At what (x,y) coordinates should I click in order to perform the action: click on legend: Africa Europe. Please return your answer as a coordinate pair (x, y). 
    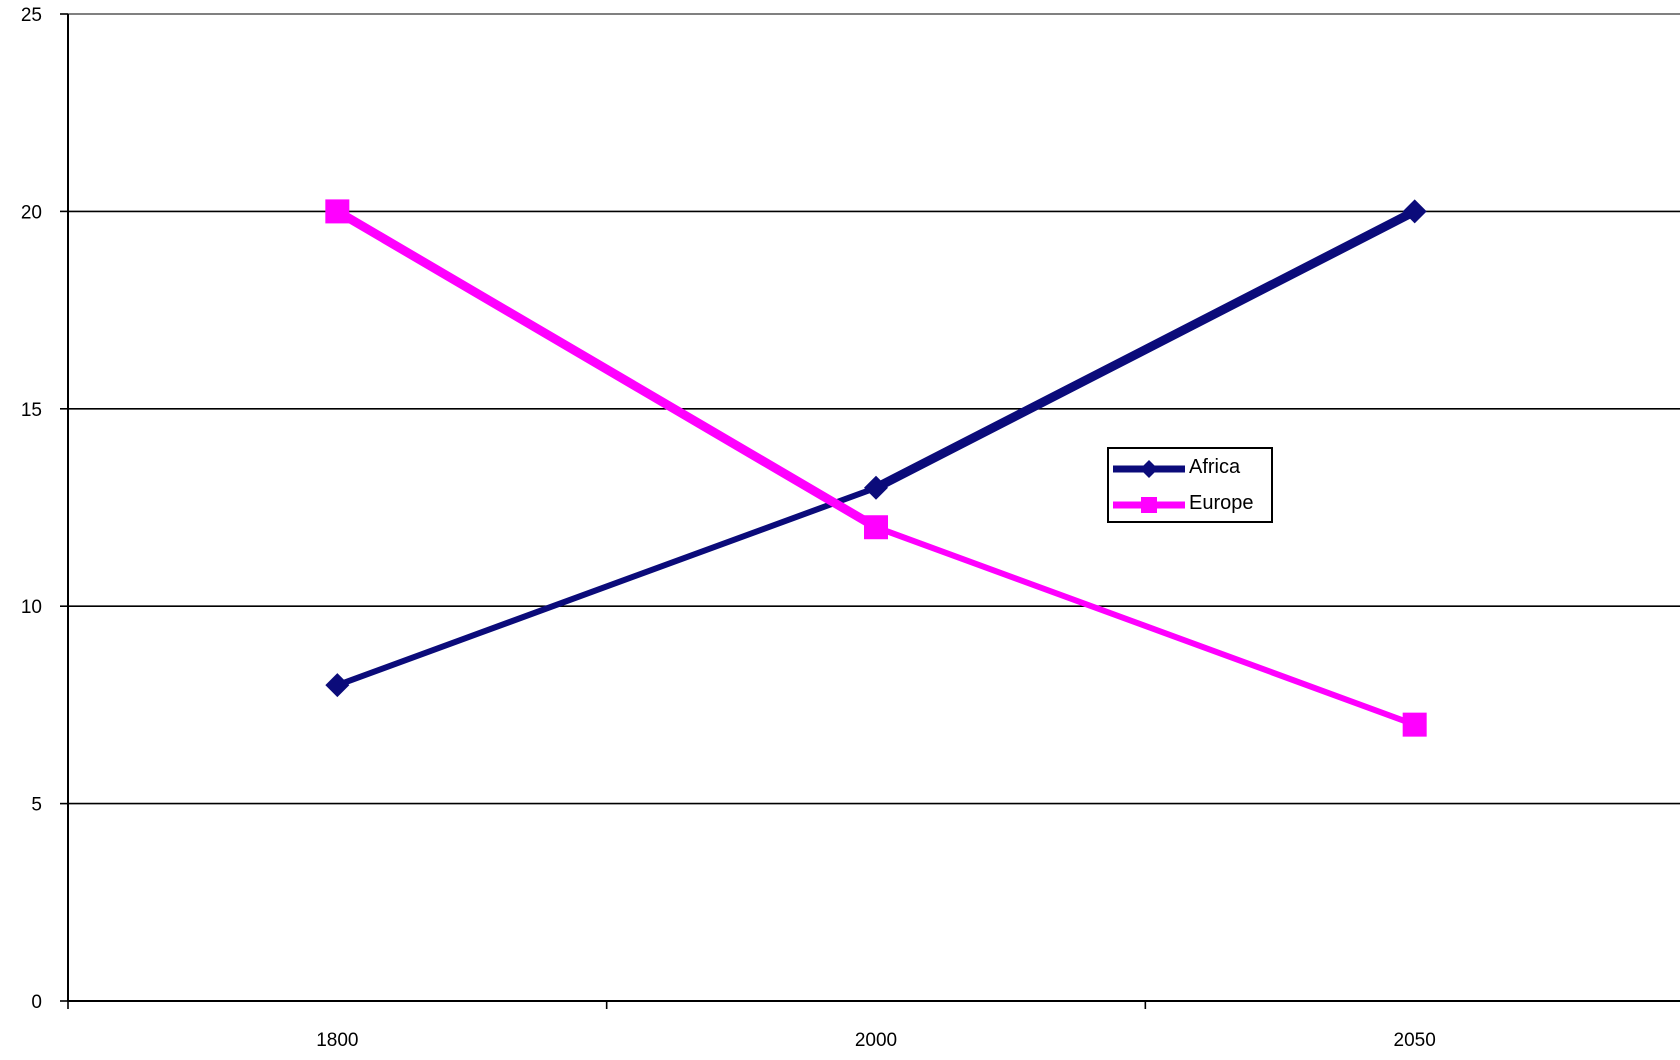
    Looking at the image, I should click on (1190, 485).